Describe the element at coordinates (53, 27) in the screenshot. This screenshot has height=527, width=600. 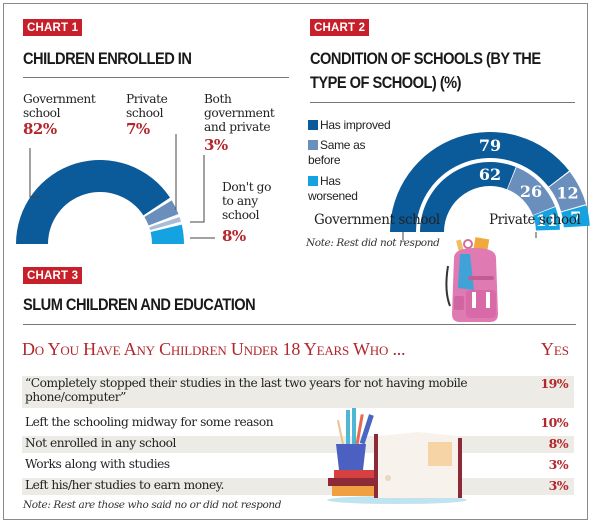
I see `chart1-tag: CHART 1` at that location.